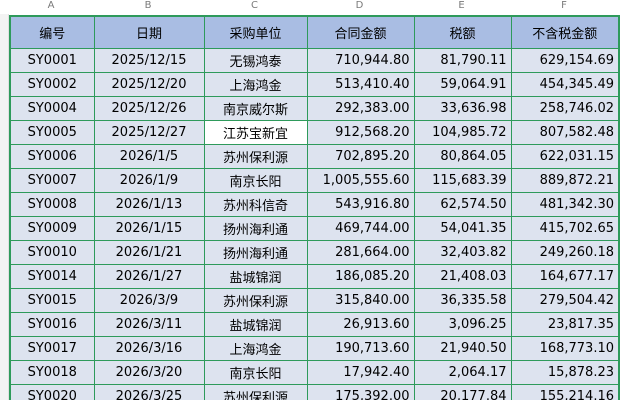 This screenshot has width=625, height=415. I want to click on header-cell-tax: 税额, so click(462, 32).